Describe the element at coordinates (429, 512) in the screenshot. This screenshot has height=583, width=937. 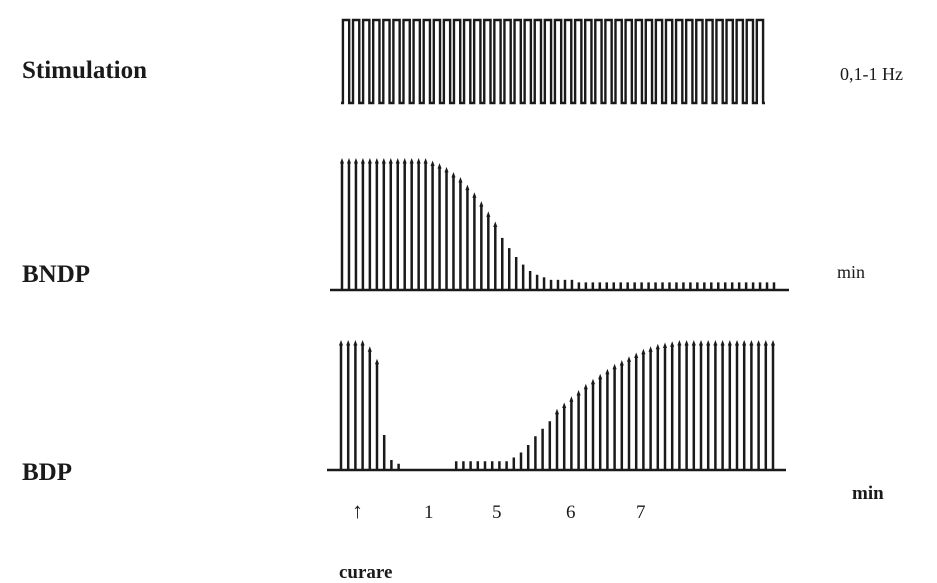
I see `time-tick-1: 1` at that location.